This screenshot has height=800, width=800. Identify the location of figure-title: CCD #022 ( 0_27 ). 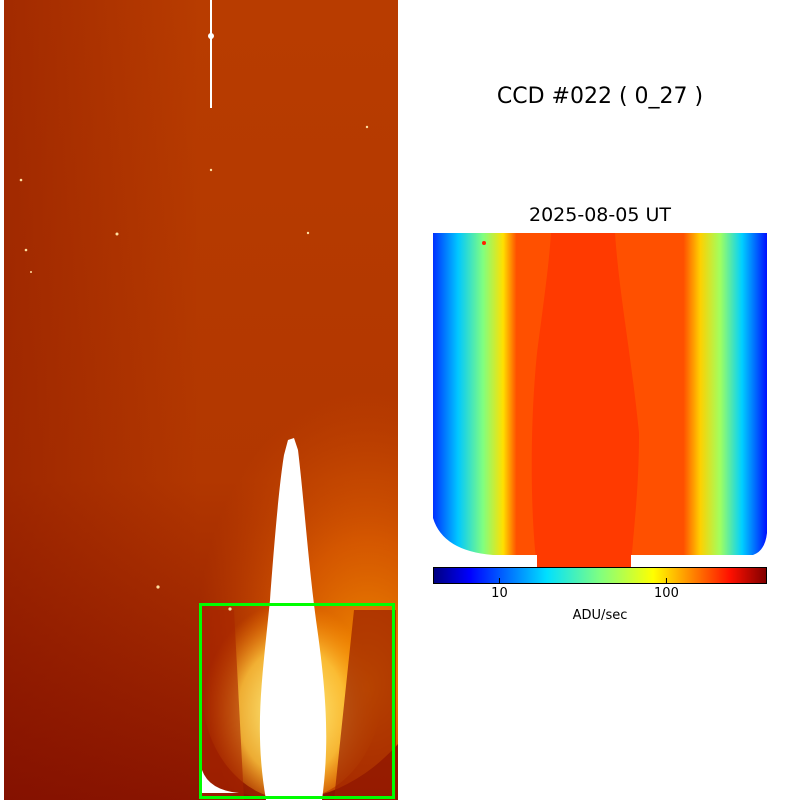
(600, 96).